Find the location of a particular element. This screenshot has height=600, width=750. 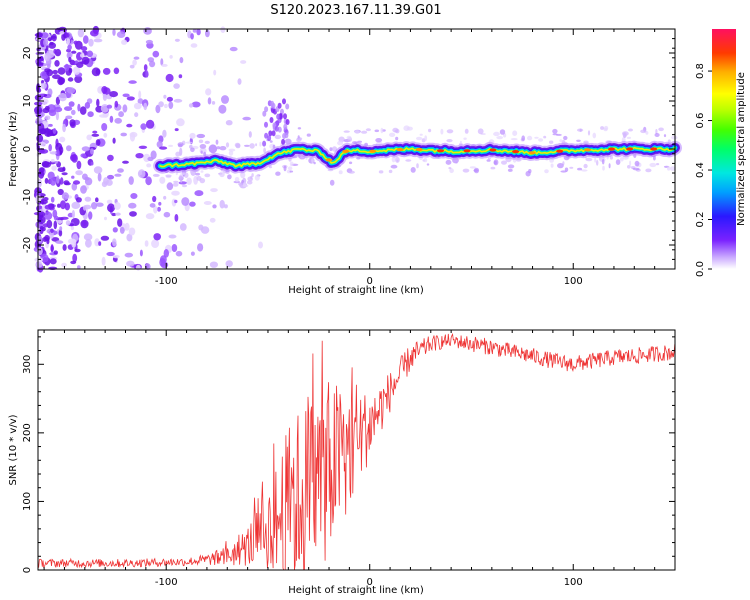

y-tick-label: 200 is located at coordinates (27, 432).